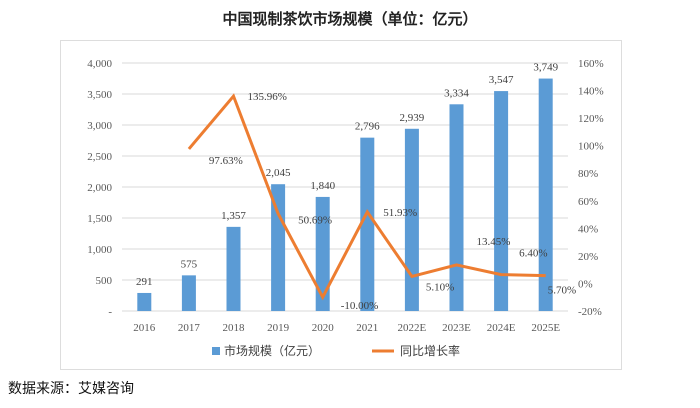 The height and width of the screenshot is (408, 700). What do you see at coordinates (272, 350) in the screenshot?
I see `legend-label-bar: 市场规模（亿元）` at bounding box center [272, 350].